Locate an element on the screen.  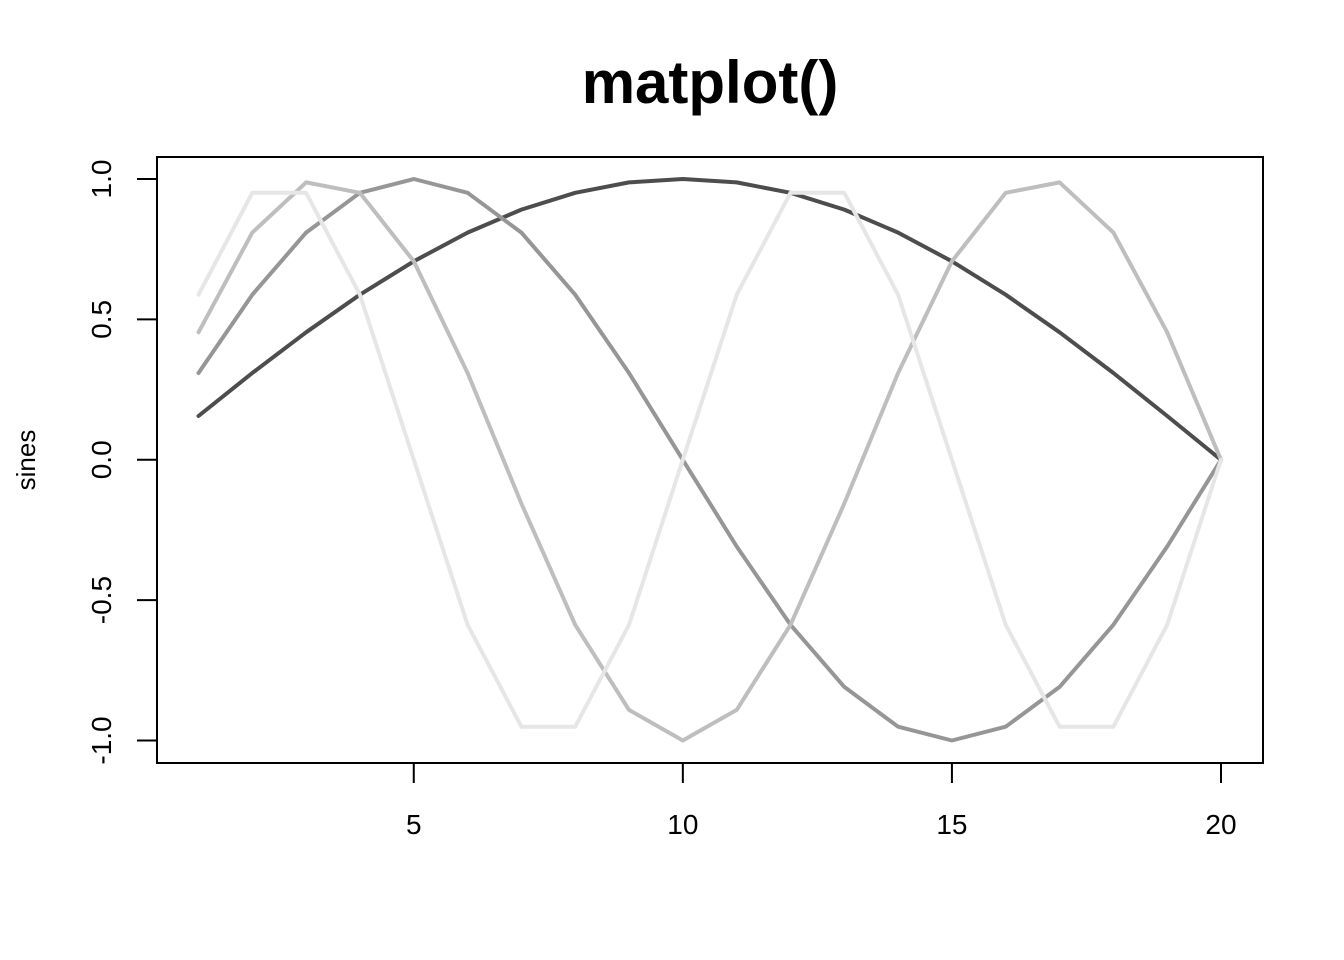
y-axis-label: sines is located at coordinates (26, 460).